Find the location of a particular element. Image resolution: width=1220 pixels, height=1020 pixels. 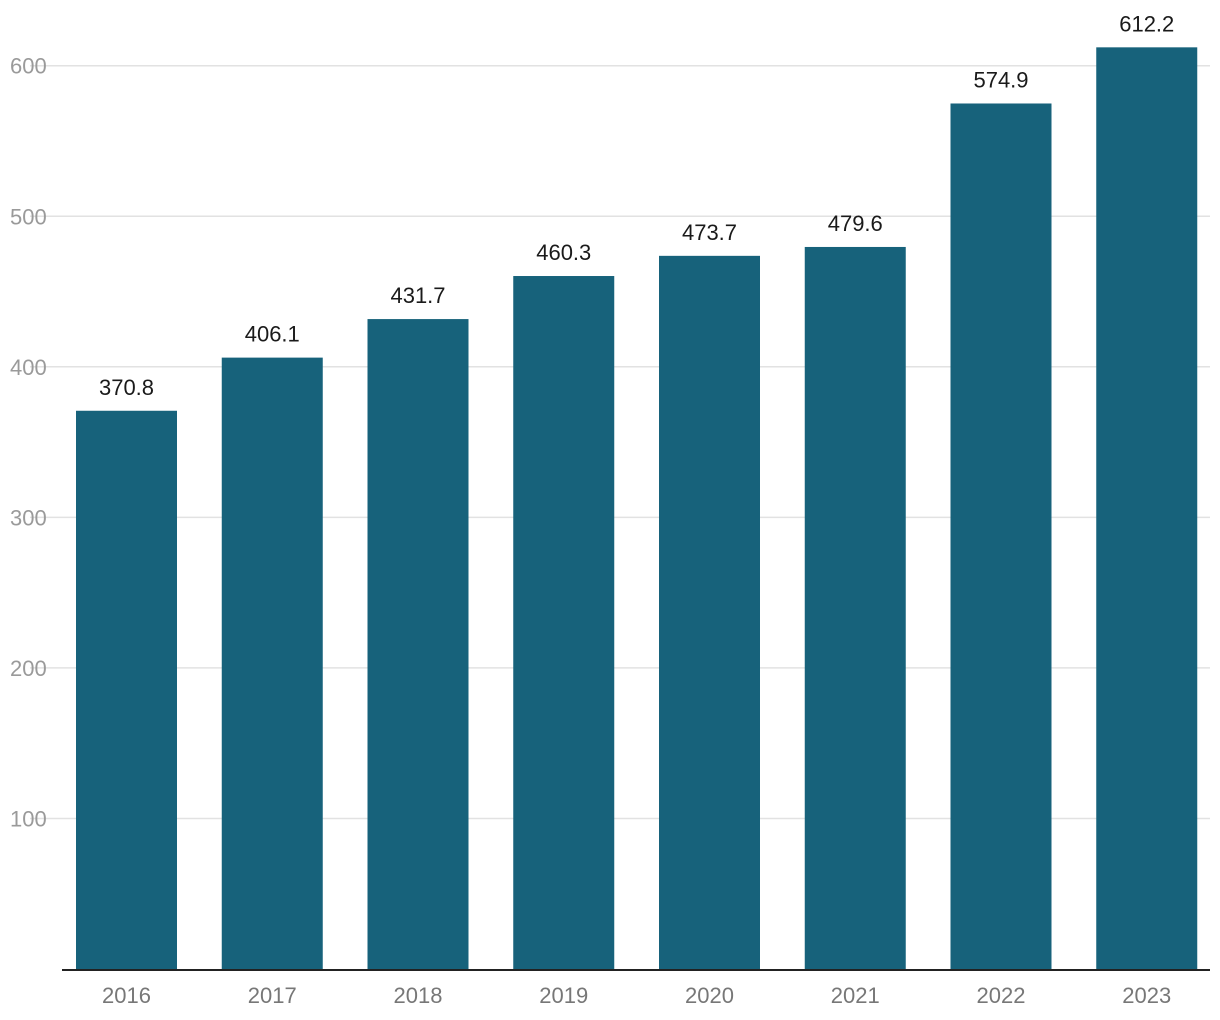

data-label-2023: 612.2 is located at coordinates (1146, 23).